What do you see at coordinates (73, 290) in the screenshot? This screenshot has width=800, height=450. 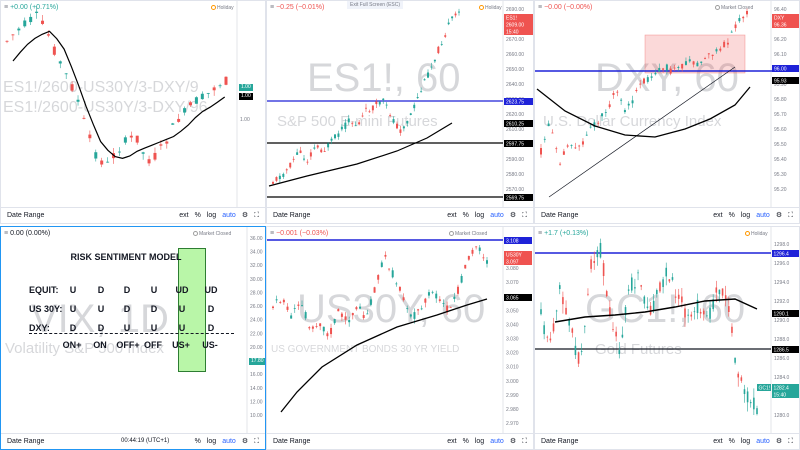 I see `model-cell: U` at bounding box center [73, 290].